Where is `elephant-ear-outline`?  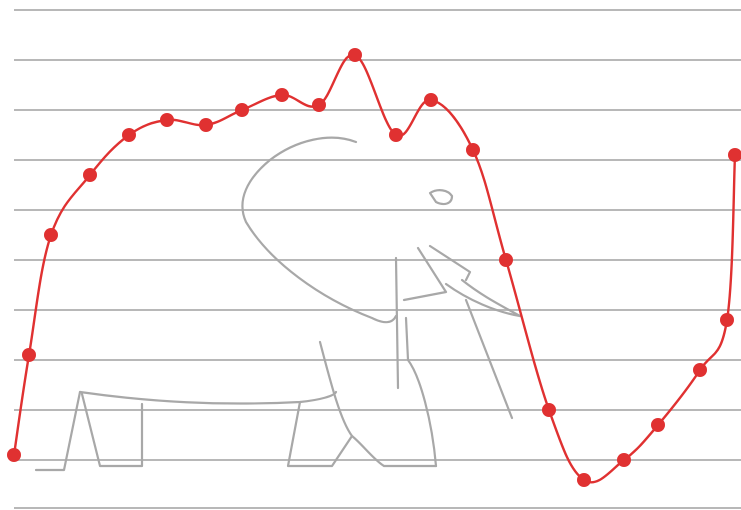 elephant-ear-outline is located at coordinates (319, 230).